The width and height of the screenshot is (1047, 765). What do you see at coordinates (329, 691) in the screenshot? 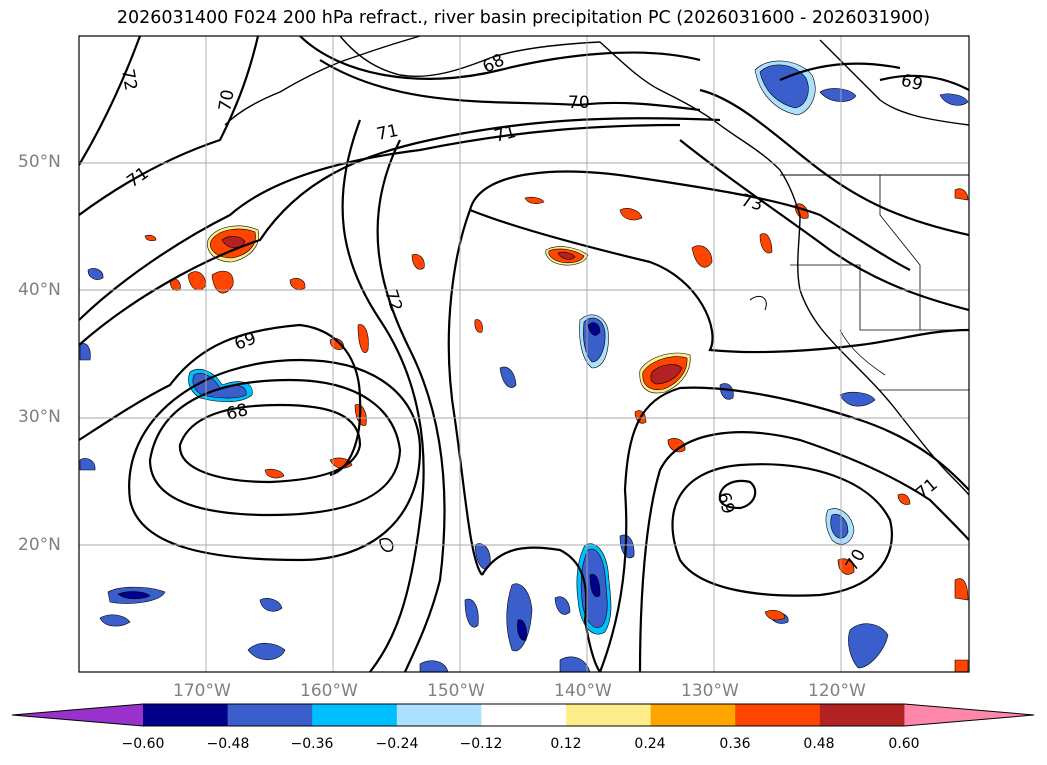
I see `lon-label-160w: 160°W` at bounding box center [329, 691].